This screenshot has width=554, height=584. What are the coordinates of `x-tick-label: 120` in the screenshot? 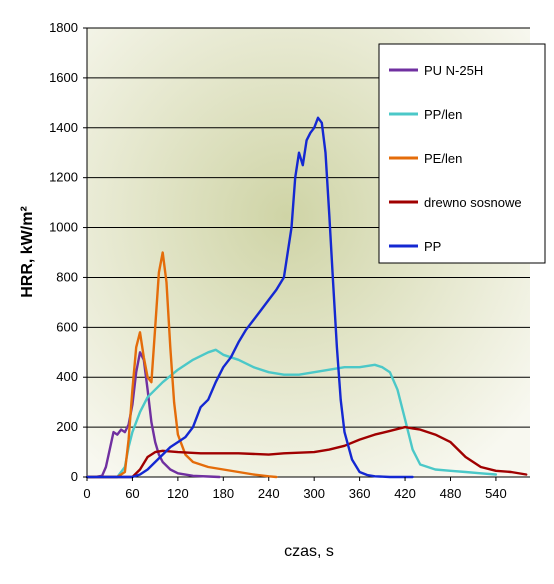 It's located at (178, 493).